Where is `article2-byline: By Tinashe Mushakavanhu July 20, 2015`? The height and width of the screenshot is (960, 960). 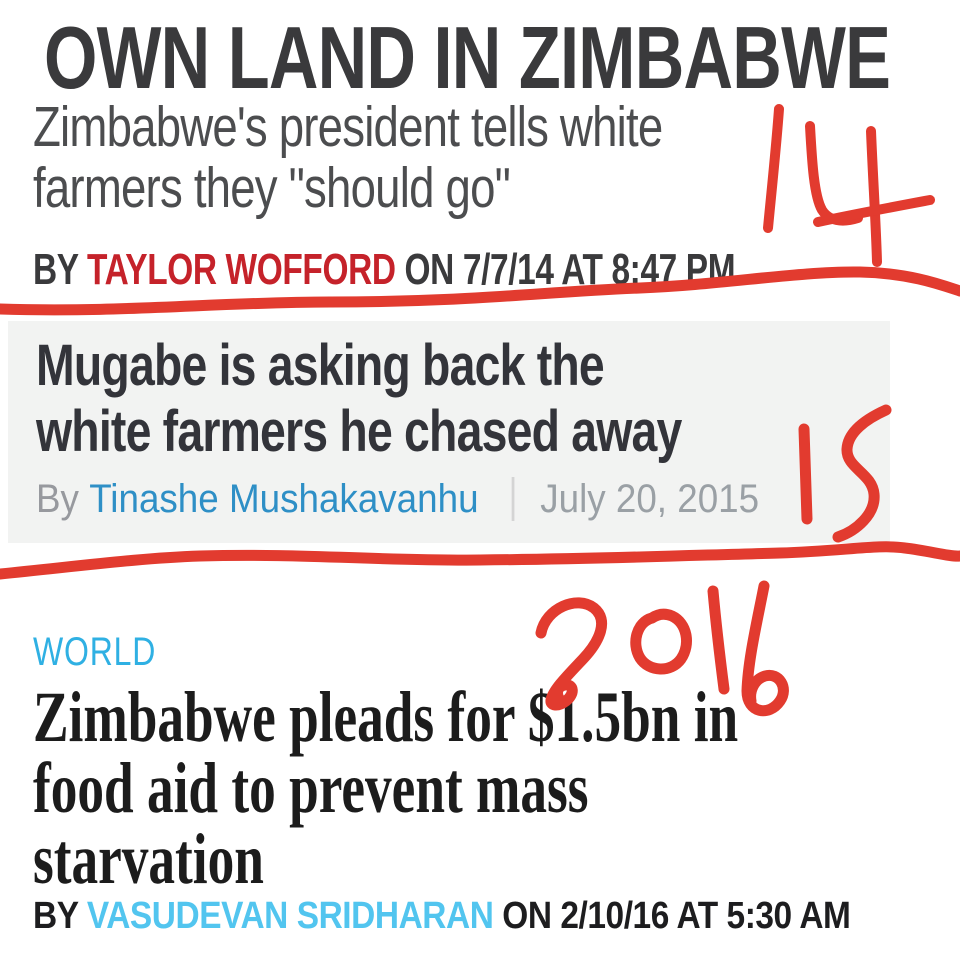
article2-byline: By Tinashe Mushakavanhu July 20, 2015 is located at coordinates (429, 499).